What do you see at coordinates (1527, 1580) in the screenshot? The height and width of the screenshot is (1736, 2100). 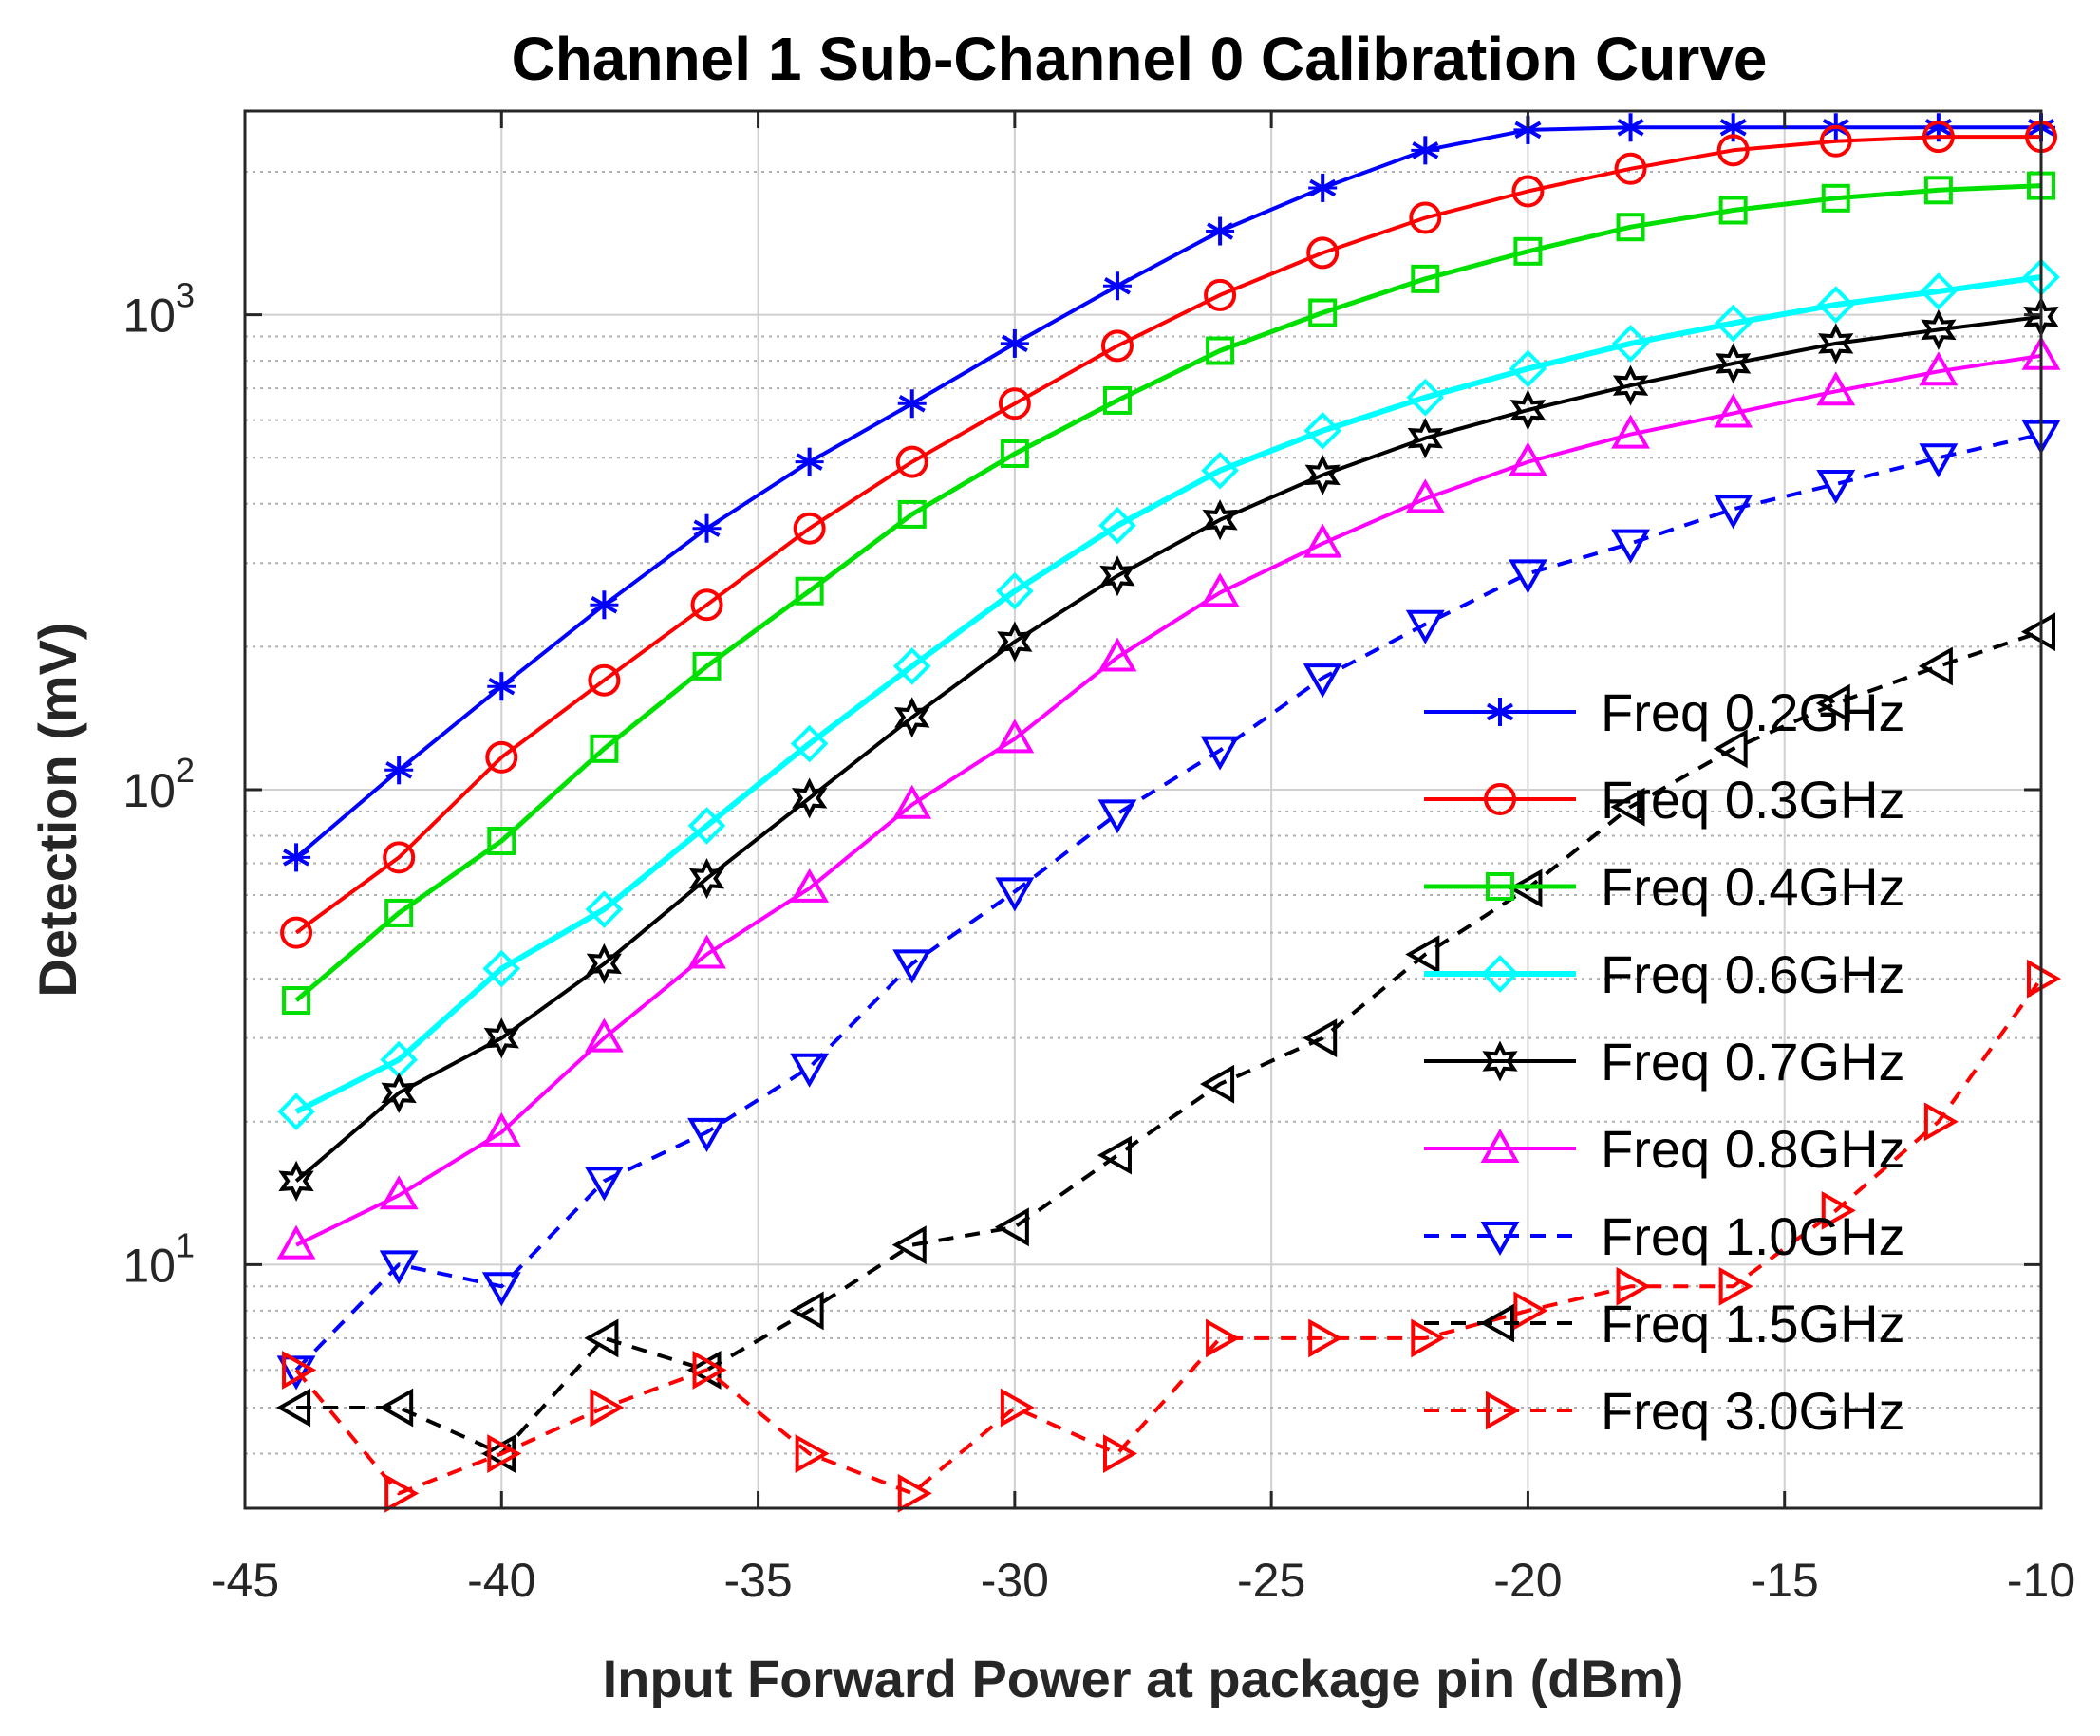 I see `x-tick-label: -20` at bounding box center [1527, 1580].